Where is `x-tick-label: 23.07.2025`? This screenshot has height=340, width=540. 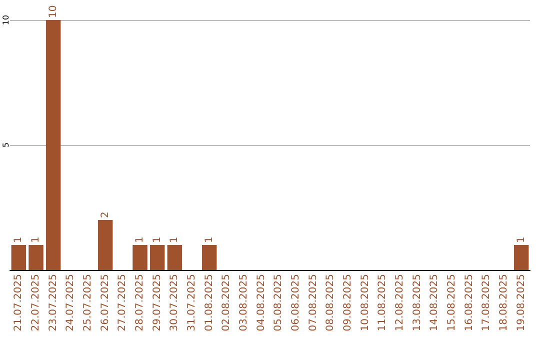
x-tick-label: 23.07.2025 is located at coordinates (53, 303).